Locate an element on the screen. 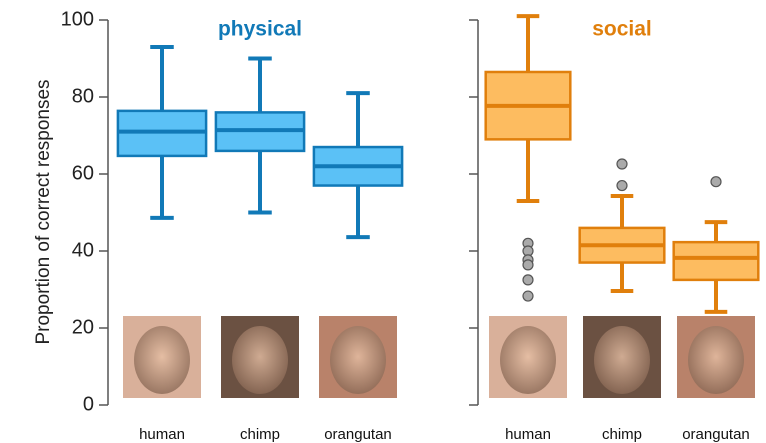 The width and height of the screenshot is (766, 443). box is located at coordinates (716, 261).